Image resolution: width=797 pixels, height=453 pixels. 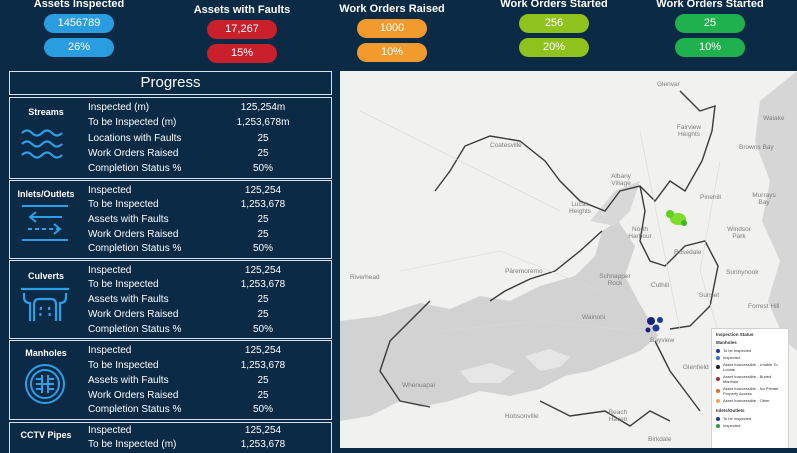 I want to click on map-place-label: Hobsonville, so click(x=522, y=416).